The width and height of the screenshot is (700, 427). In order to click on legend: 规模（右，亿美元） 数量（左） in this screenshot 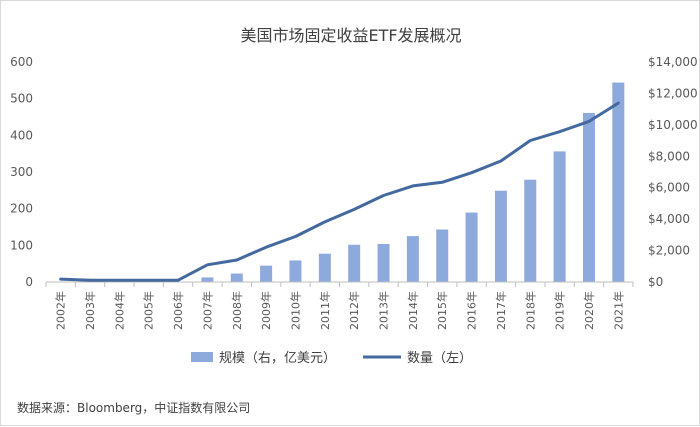, I will do `click(331, 358)`.